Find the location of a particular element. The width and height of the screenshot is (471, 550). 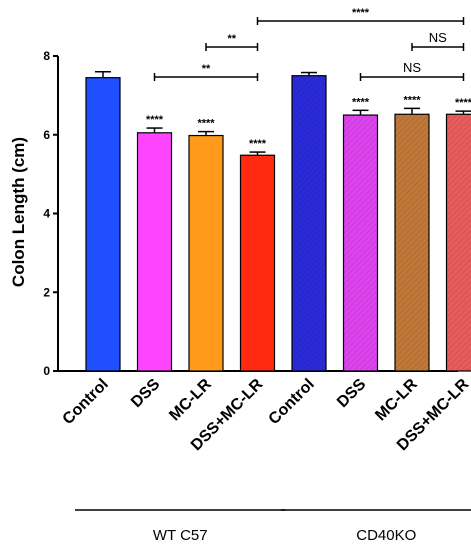

comparison-label: **** is located at coordinates (361, 13).